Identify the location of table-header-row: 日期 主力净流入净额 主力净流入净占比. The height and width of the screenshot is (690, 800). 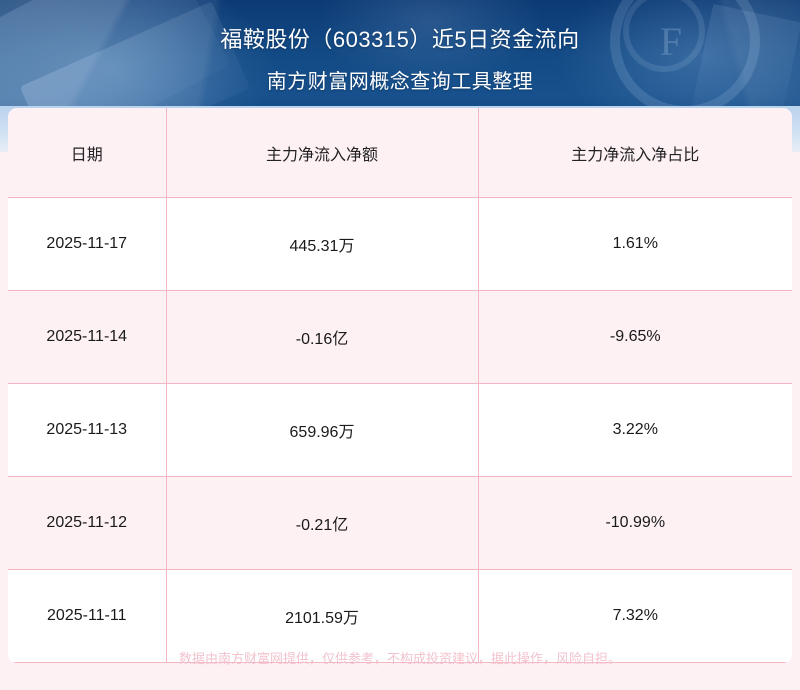
(400, 153).